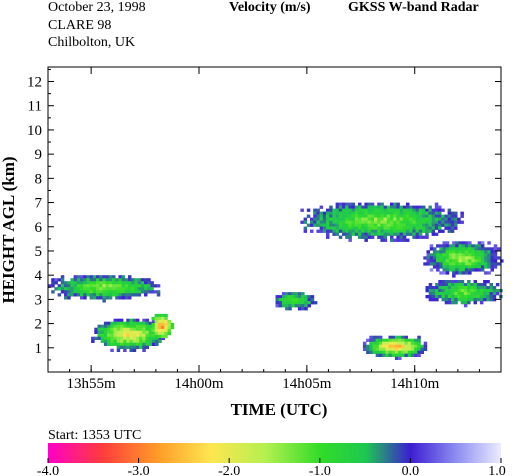  Describe the element at coordinates (307, 384) in the screenshot. I see `x-tick-label: 14h05m` at that location.